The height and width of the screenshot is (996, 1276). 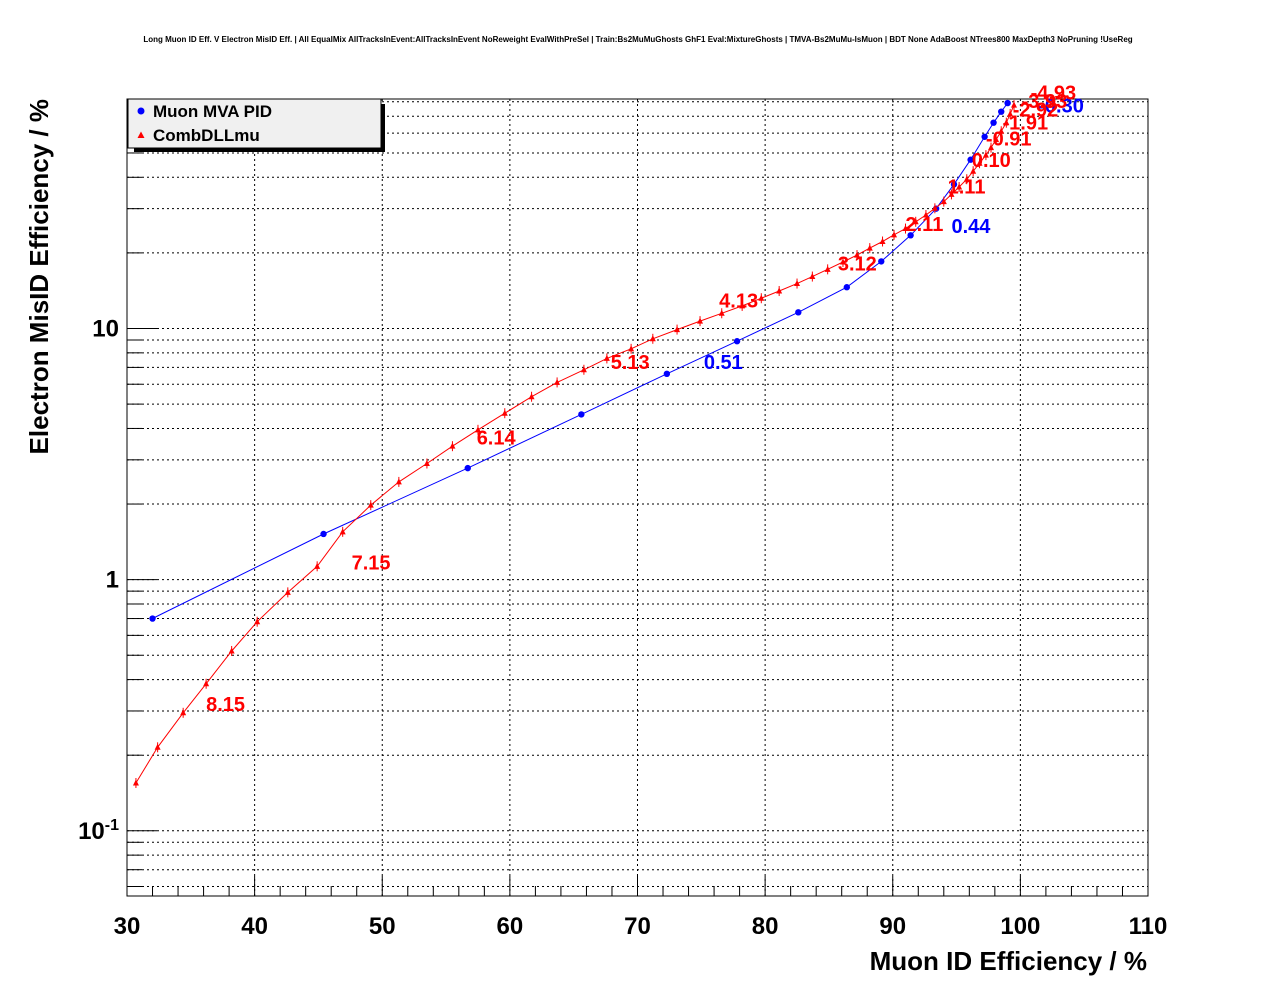 I want to click on y-tick-label: 10-1, so click(x=98, y=831).